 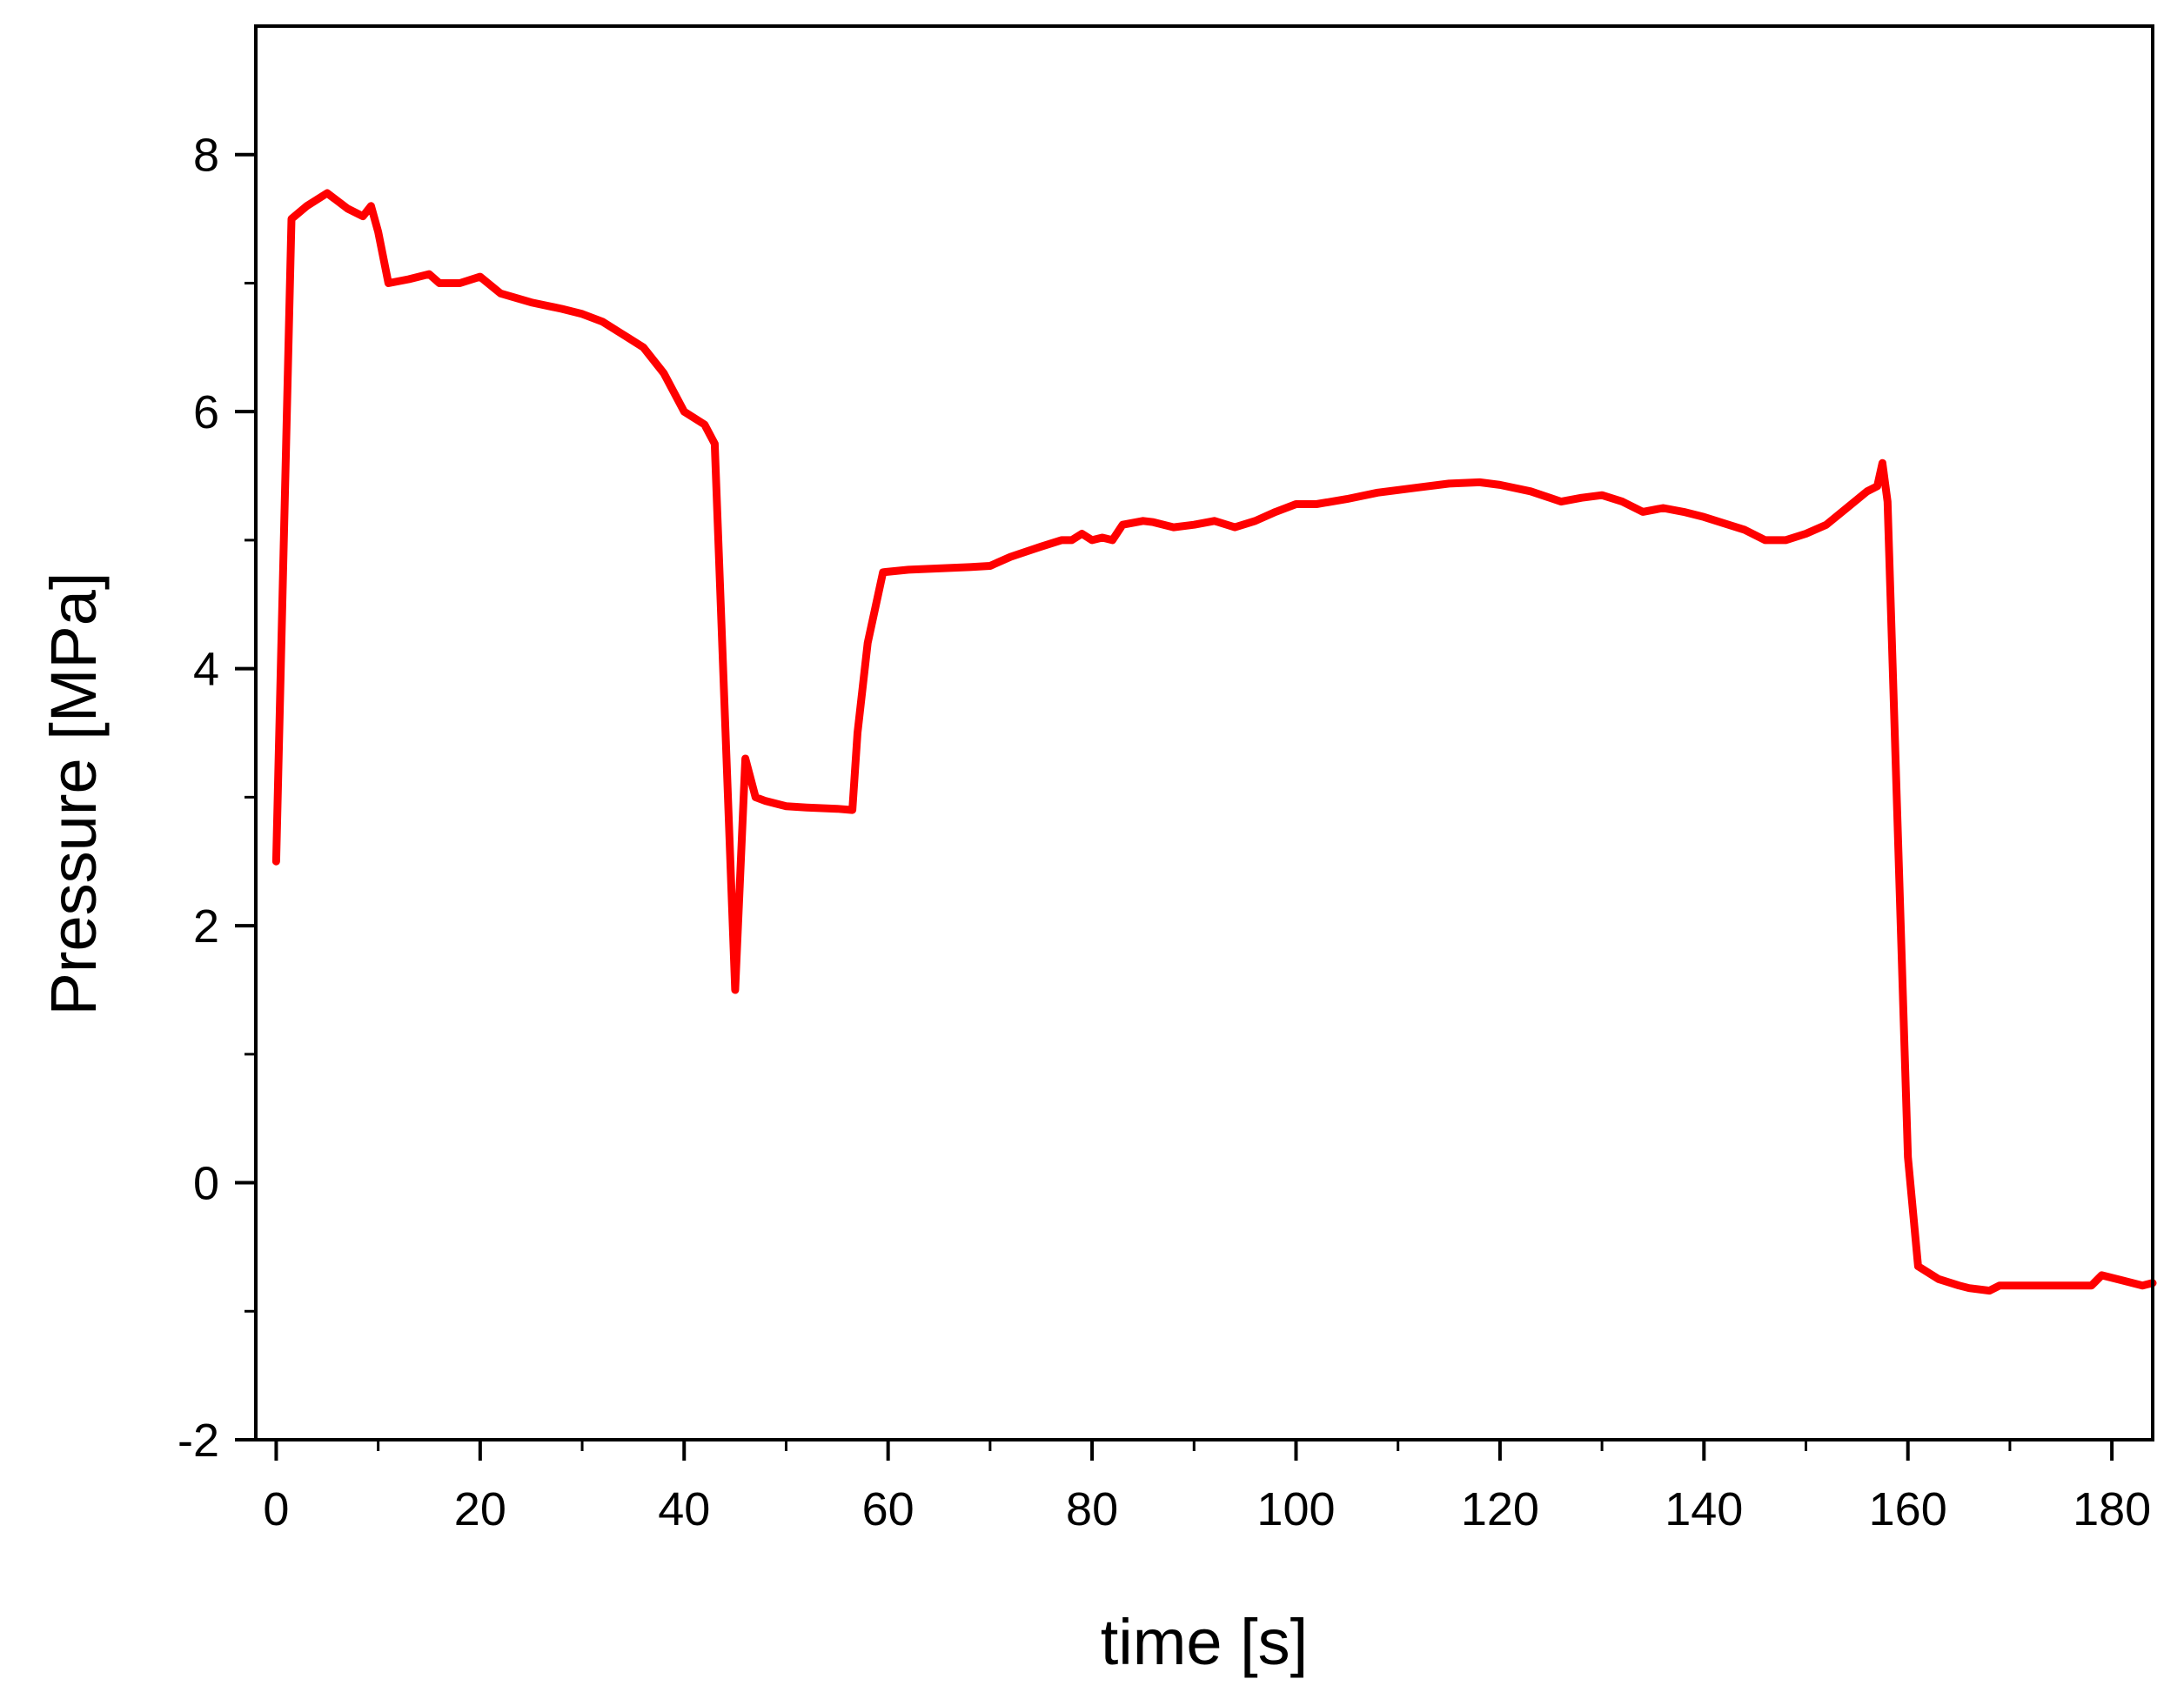 I want to click on y-tick-label: 6, so click(x=206, y=412).